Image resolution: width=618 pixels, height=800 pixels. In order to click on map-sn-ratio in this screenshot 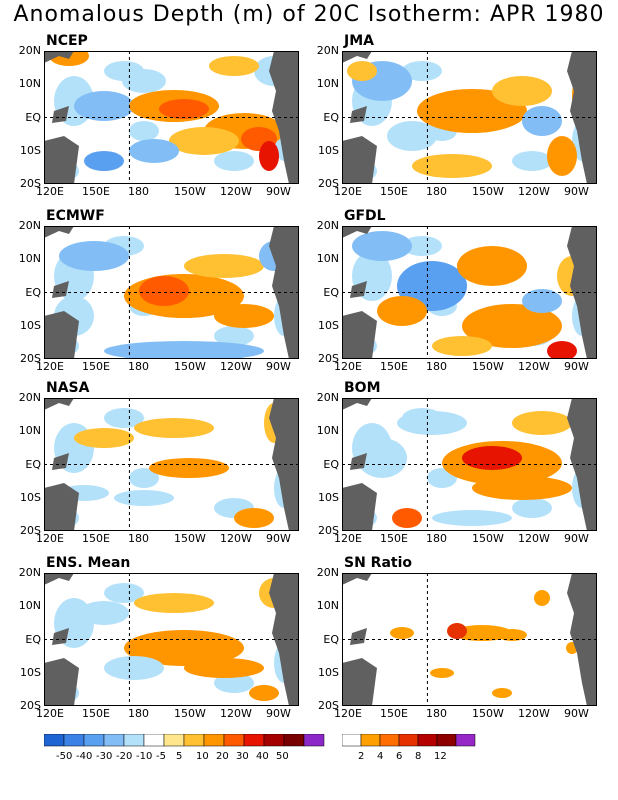, I will do `click(469, 639)`.